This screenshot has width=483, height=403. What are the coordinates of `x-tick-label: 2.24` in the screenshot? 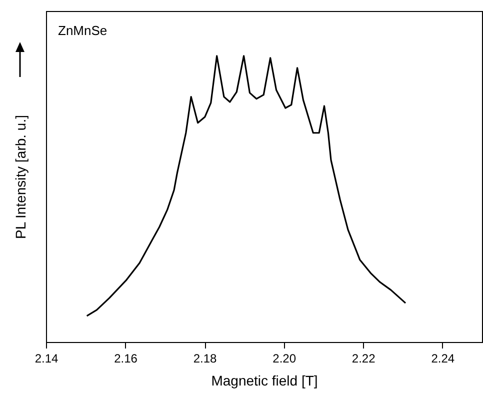 It's located at (443, 359).